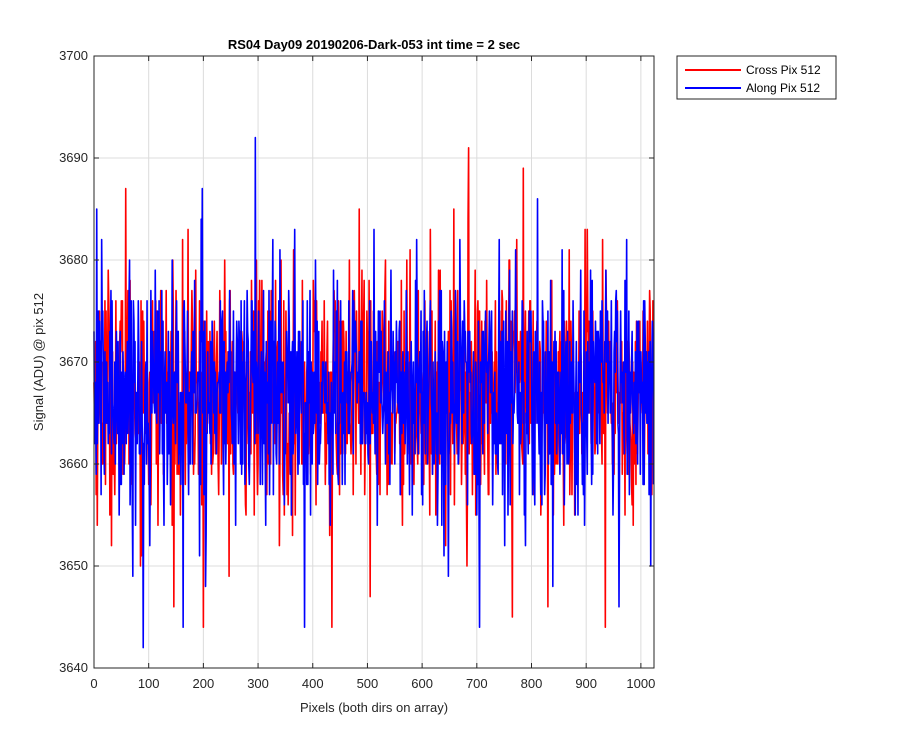  Describe the element at coordinates (73, 565) in the screenshot. I see `y-tick-label: 3650` at that location.